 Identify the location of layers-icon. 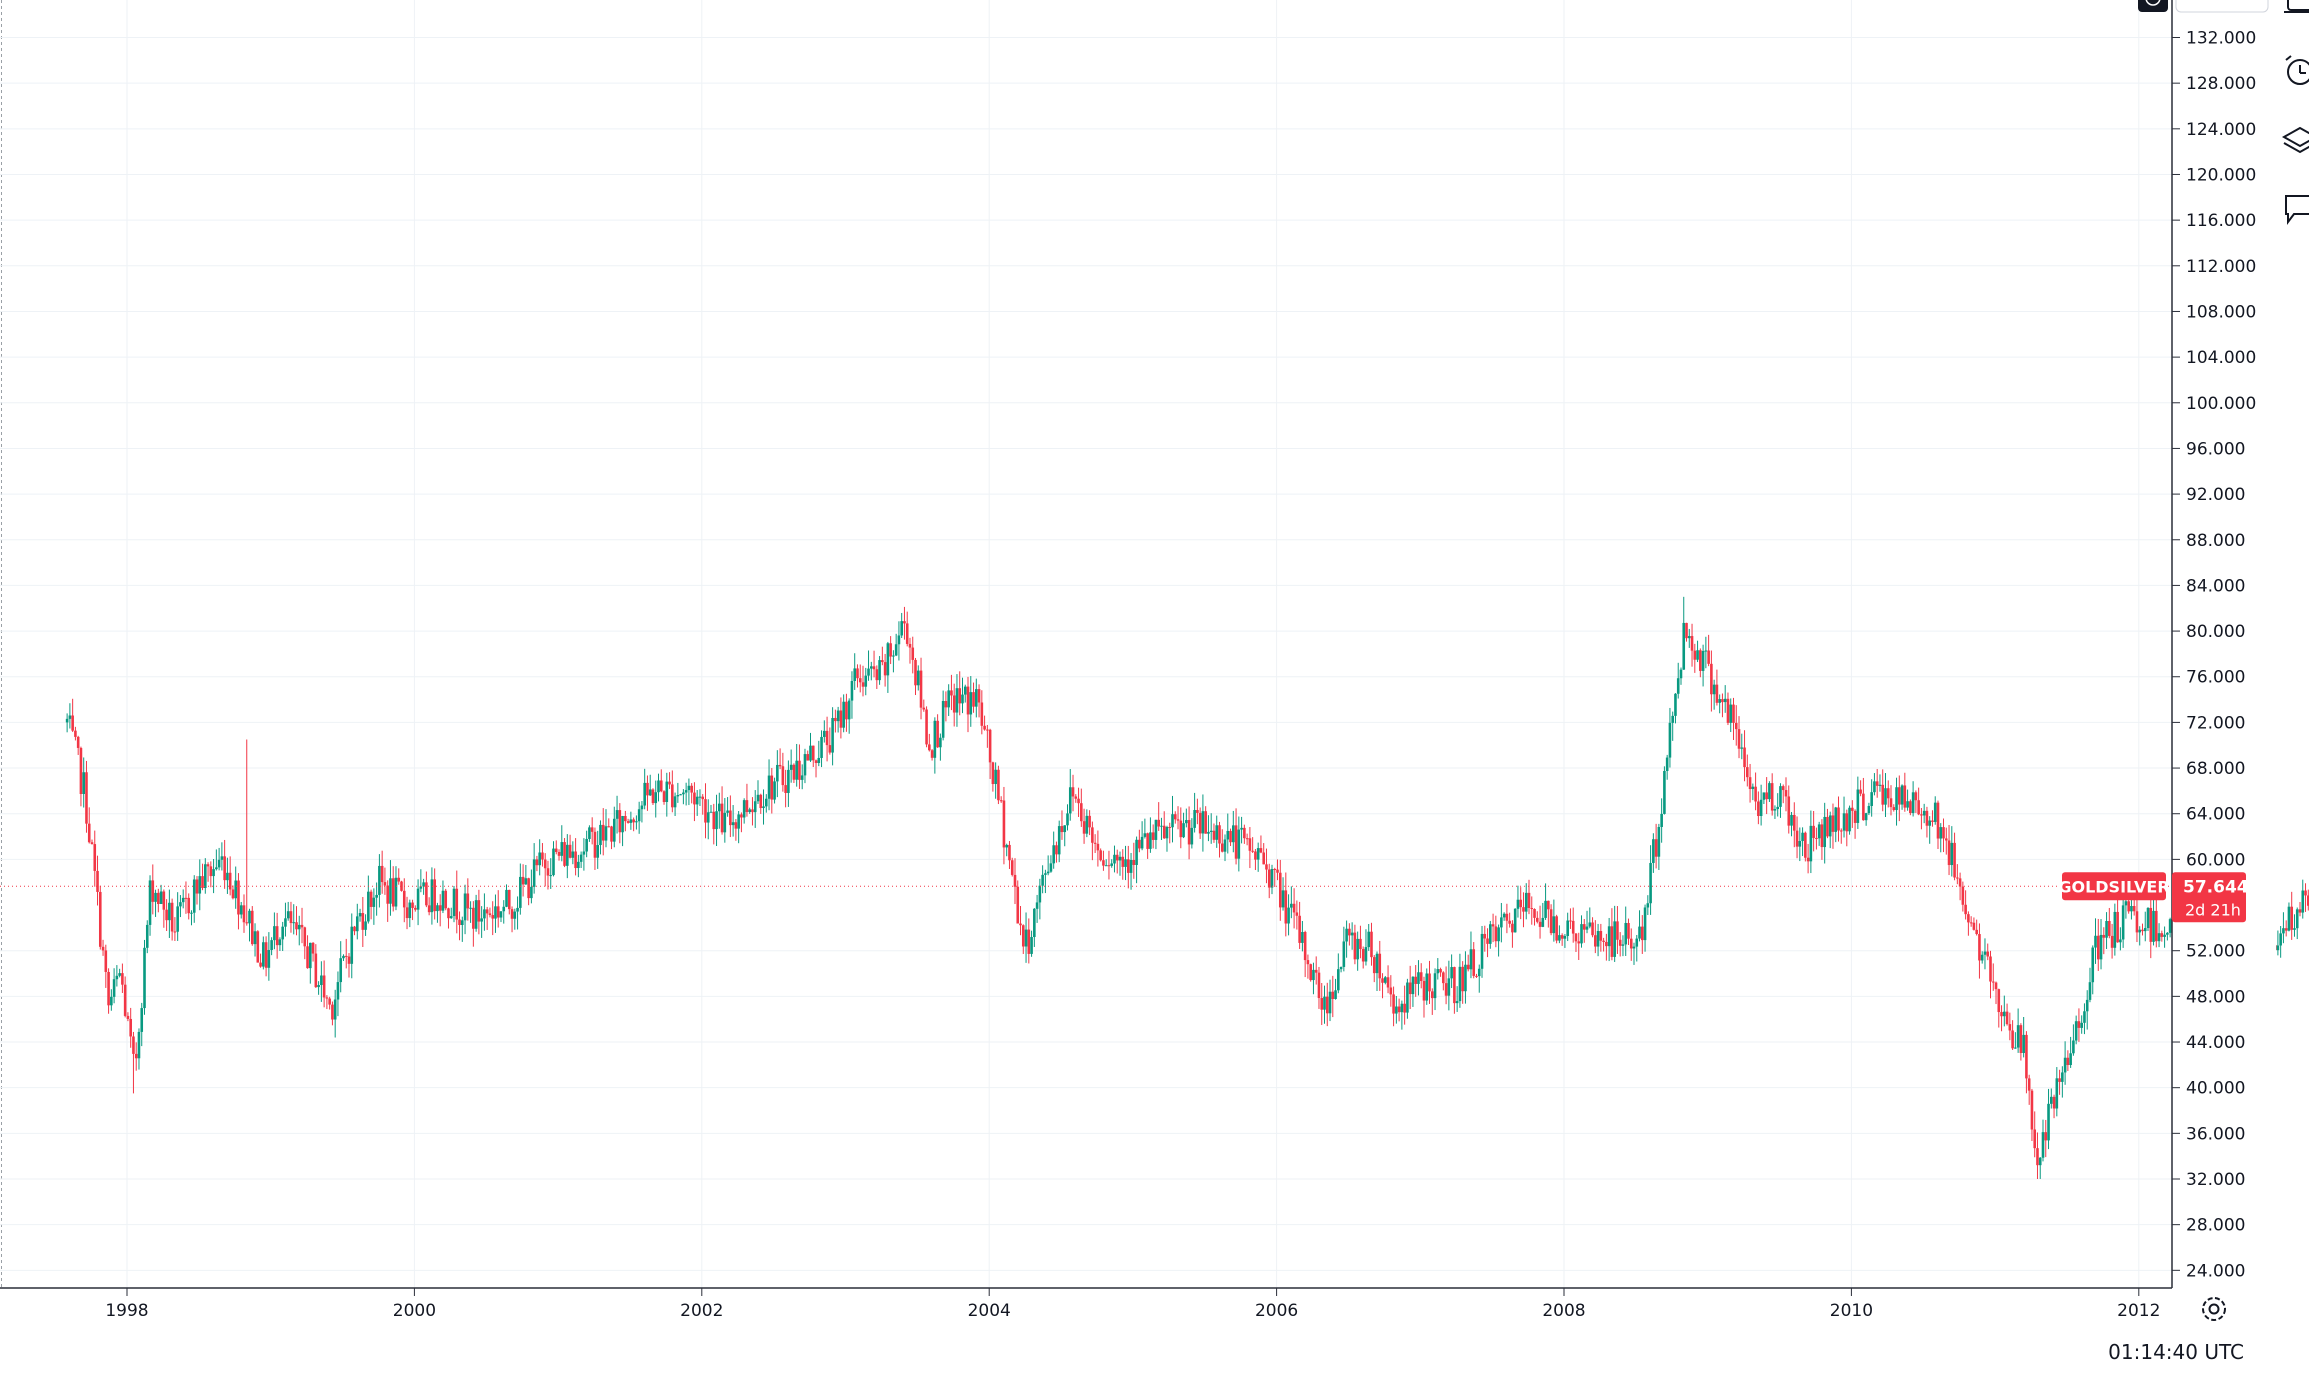
(2294, 141).